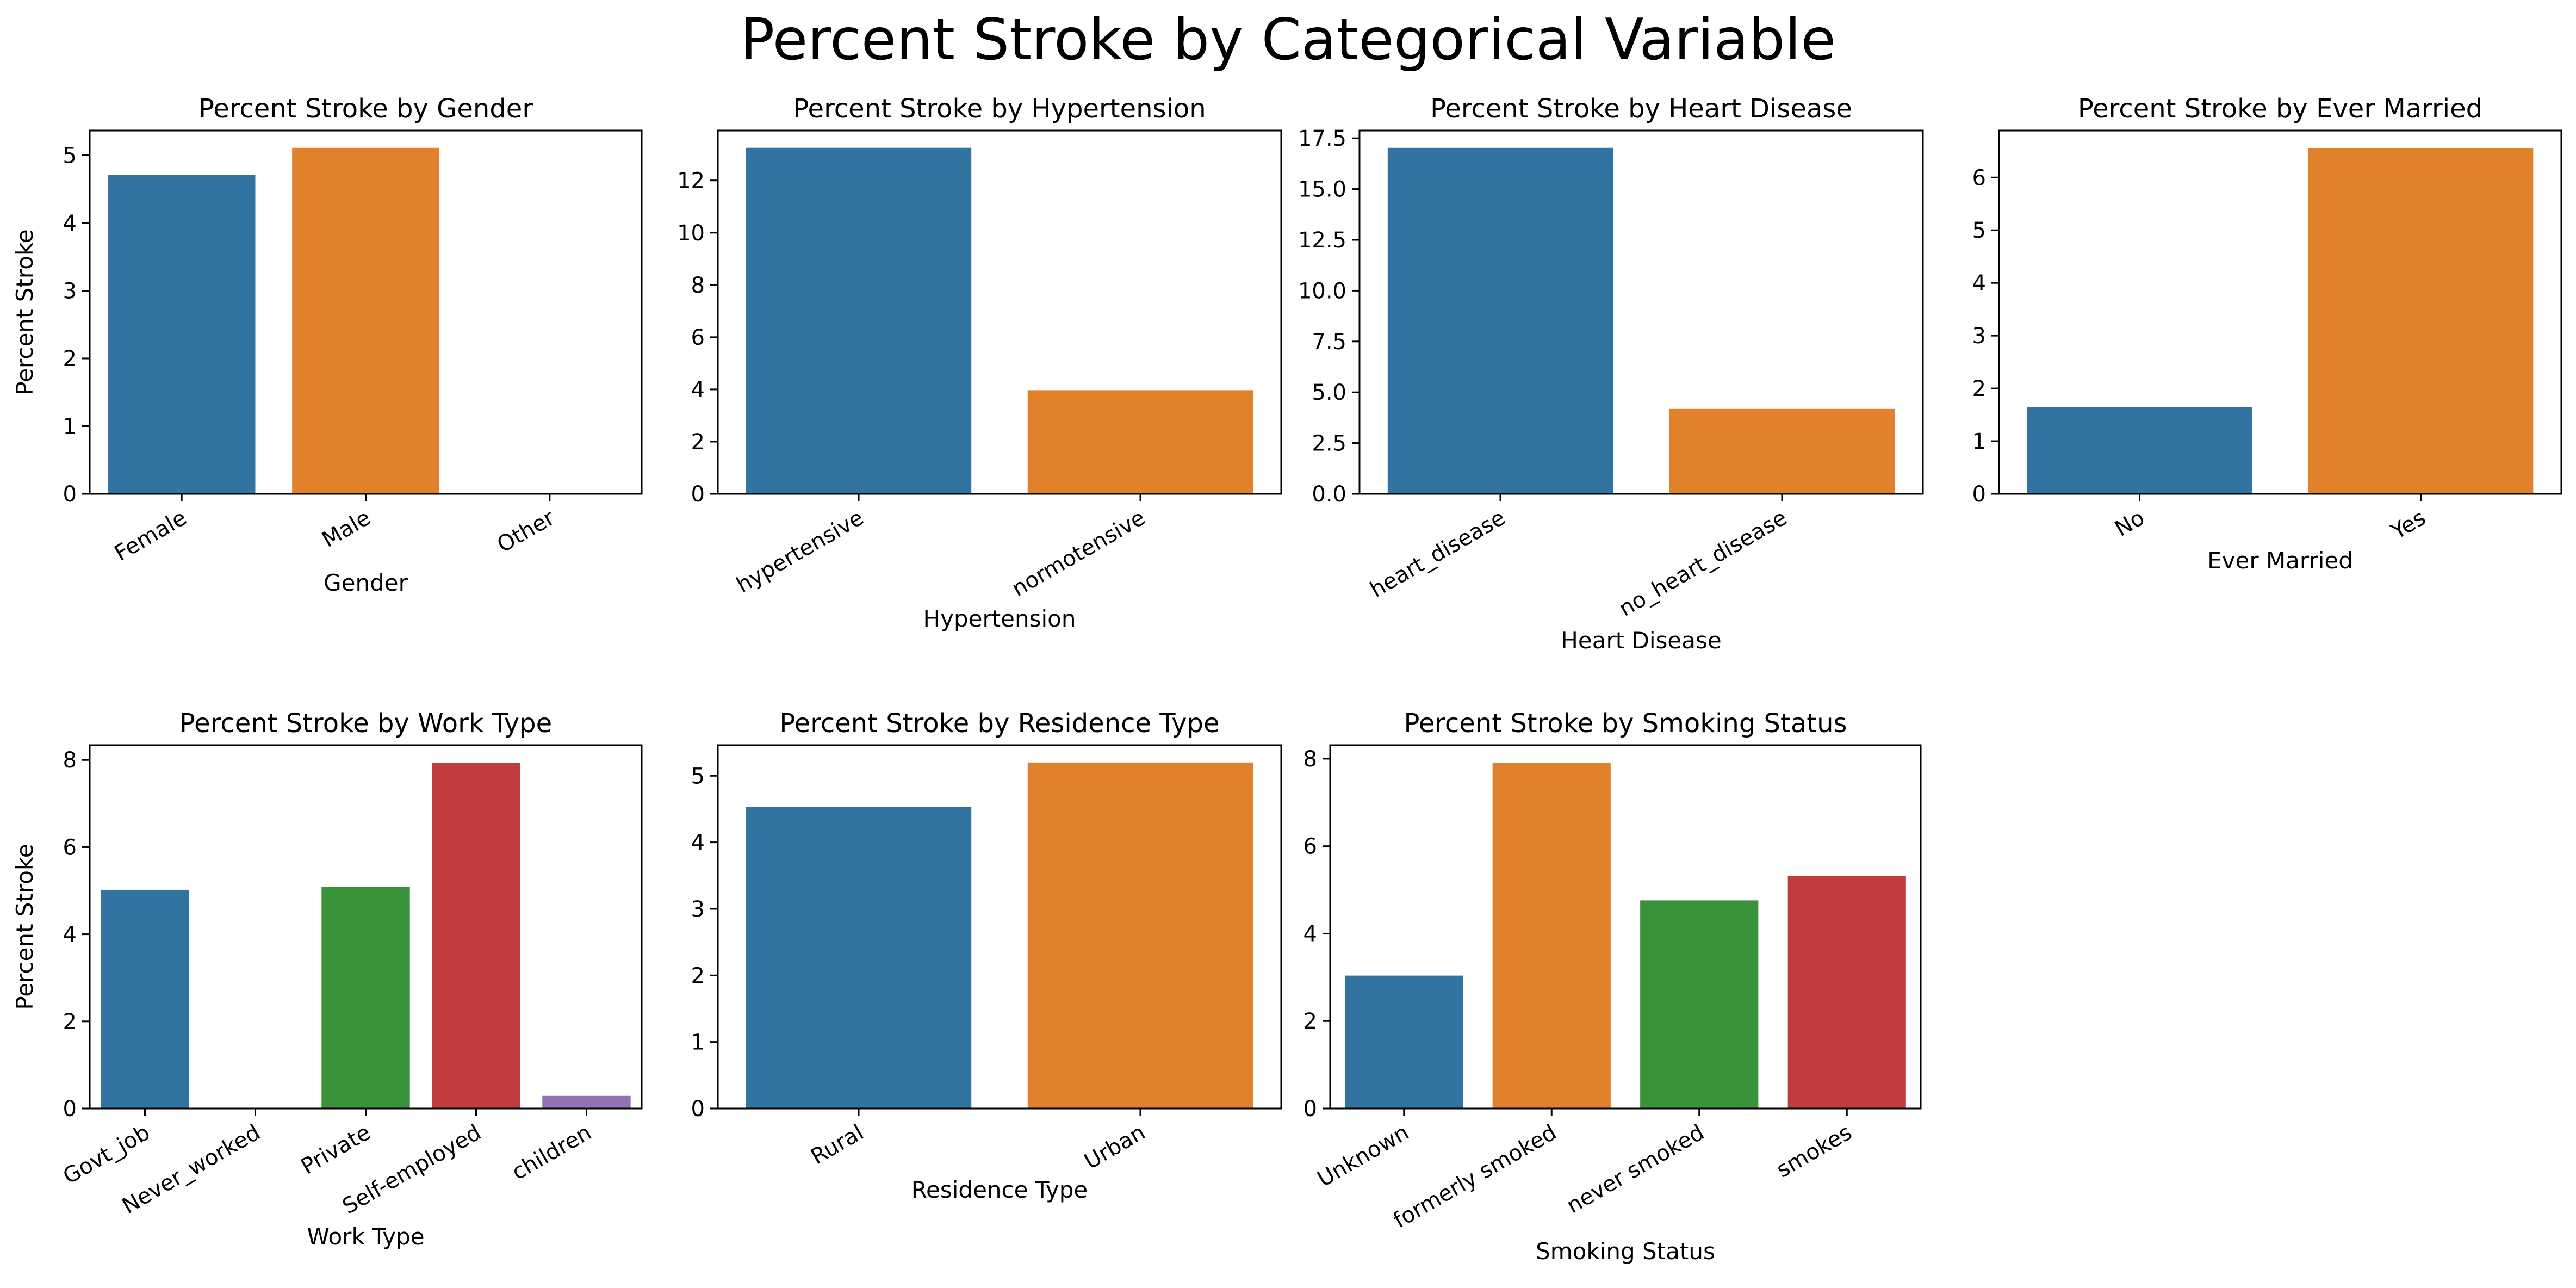 This screenshot has height=1288, width=2576. I want to click on y-tick-label: 12.5, so click(1322, 240).